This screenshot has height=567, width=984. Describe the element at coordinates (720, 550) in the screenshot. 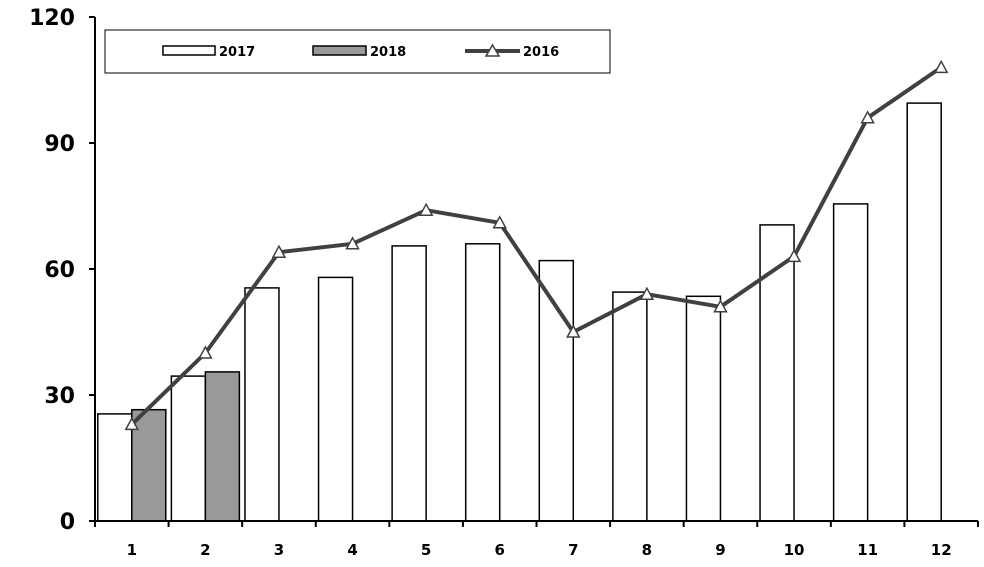

I see `x-tick-label: 9` at that location.